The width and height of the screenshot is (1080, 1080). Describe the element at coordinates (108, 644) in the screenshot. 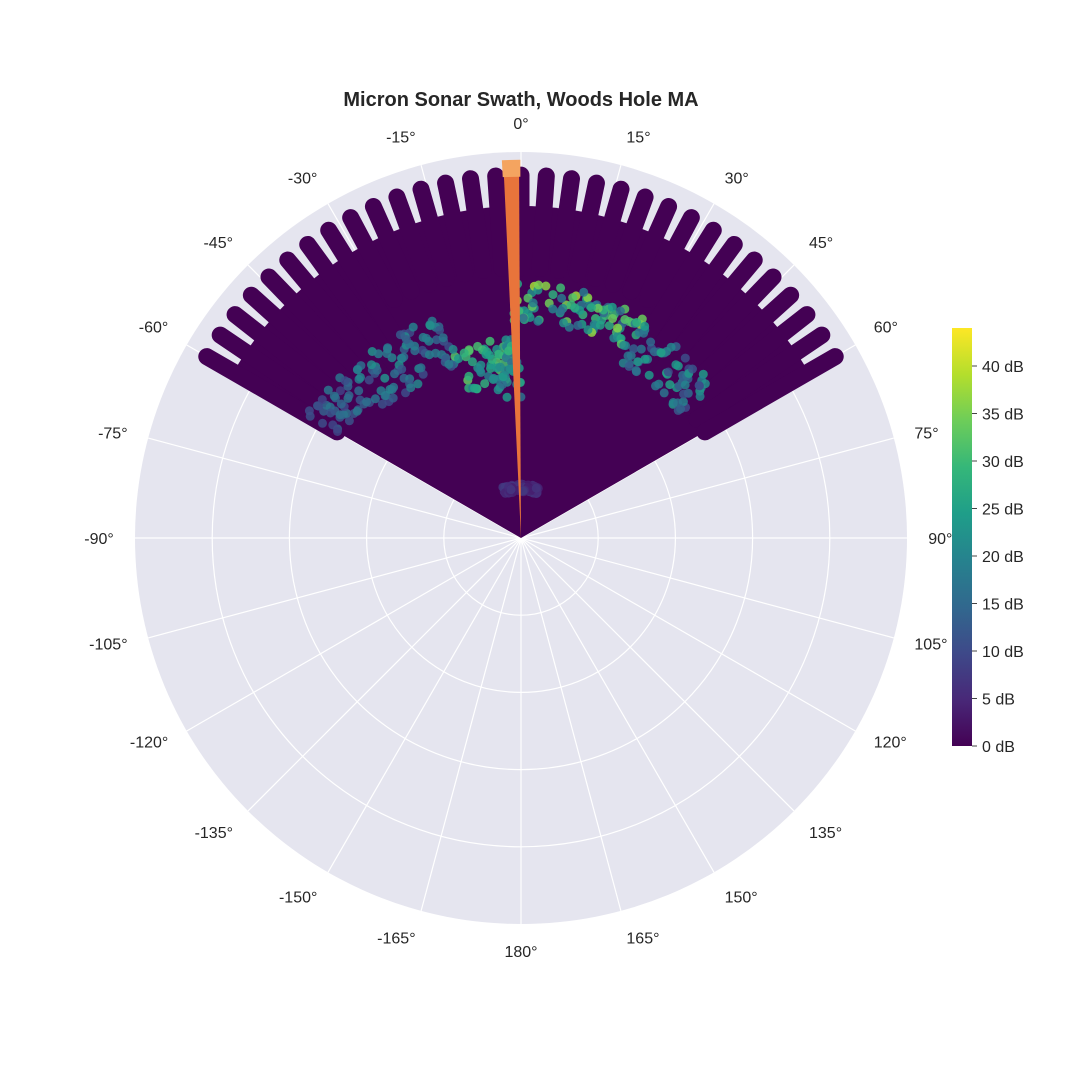

I see `angular-tick-label: -105°` at that location.